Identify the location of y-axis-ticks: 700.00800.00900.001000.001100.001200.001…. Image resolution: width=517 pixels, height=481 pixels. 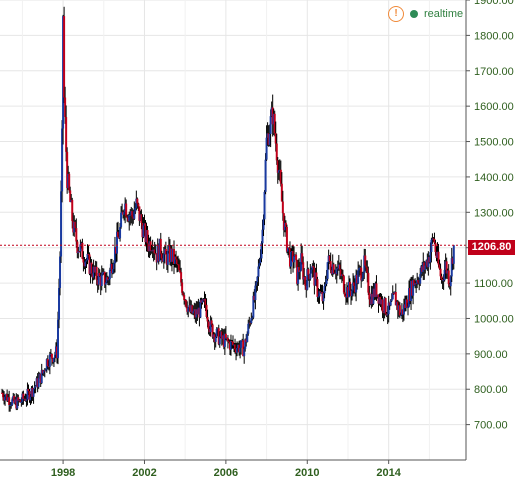
(490, 216).